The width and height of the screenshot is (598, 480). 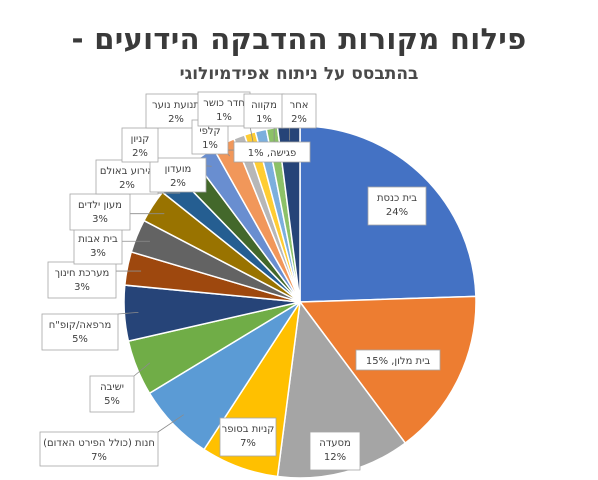 I want to click on data-label-name: ישיבה, so click(x=112, y=387).